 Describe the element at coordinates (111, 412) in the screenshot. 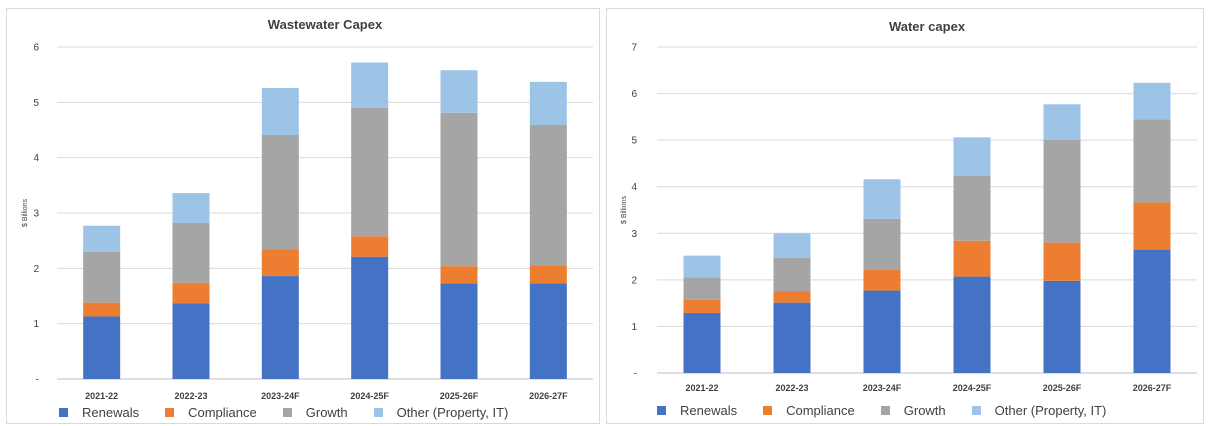

I see `legend-label: Renewals` at that location.